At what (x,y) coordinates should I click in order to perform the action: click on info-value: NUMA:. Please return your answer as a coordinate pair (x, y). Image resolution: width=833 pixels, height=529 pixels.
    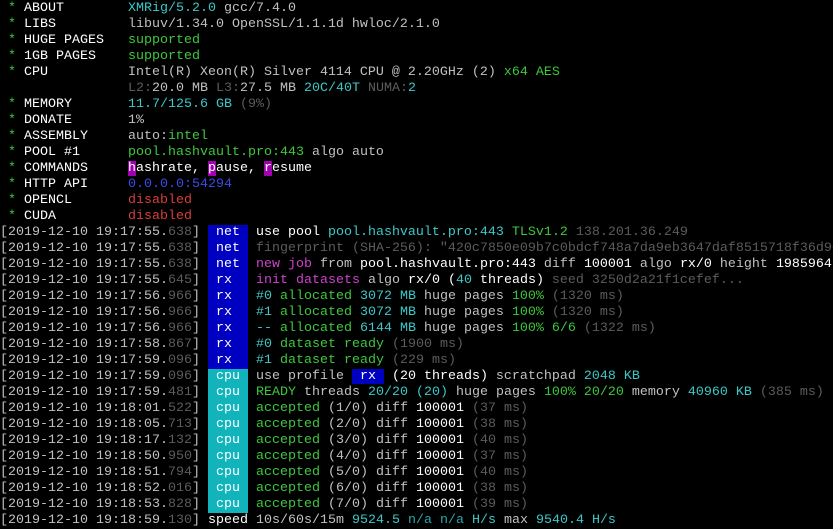
    Looking at the image, I should click on (383, 88).